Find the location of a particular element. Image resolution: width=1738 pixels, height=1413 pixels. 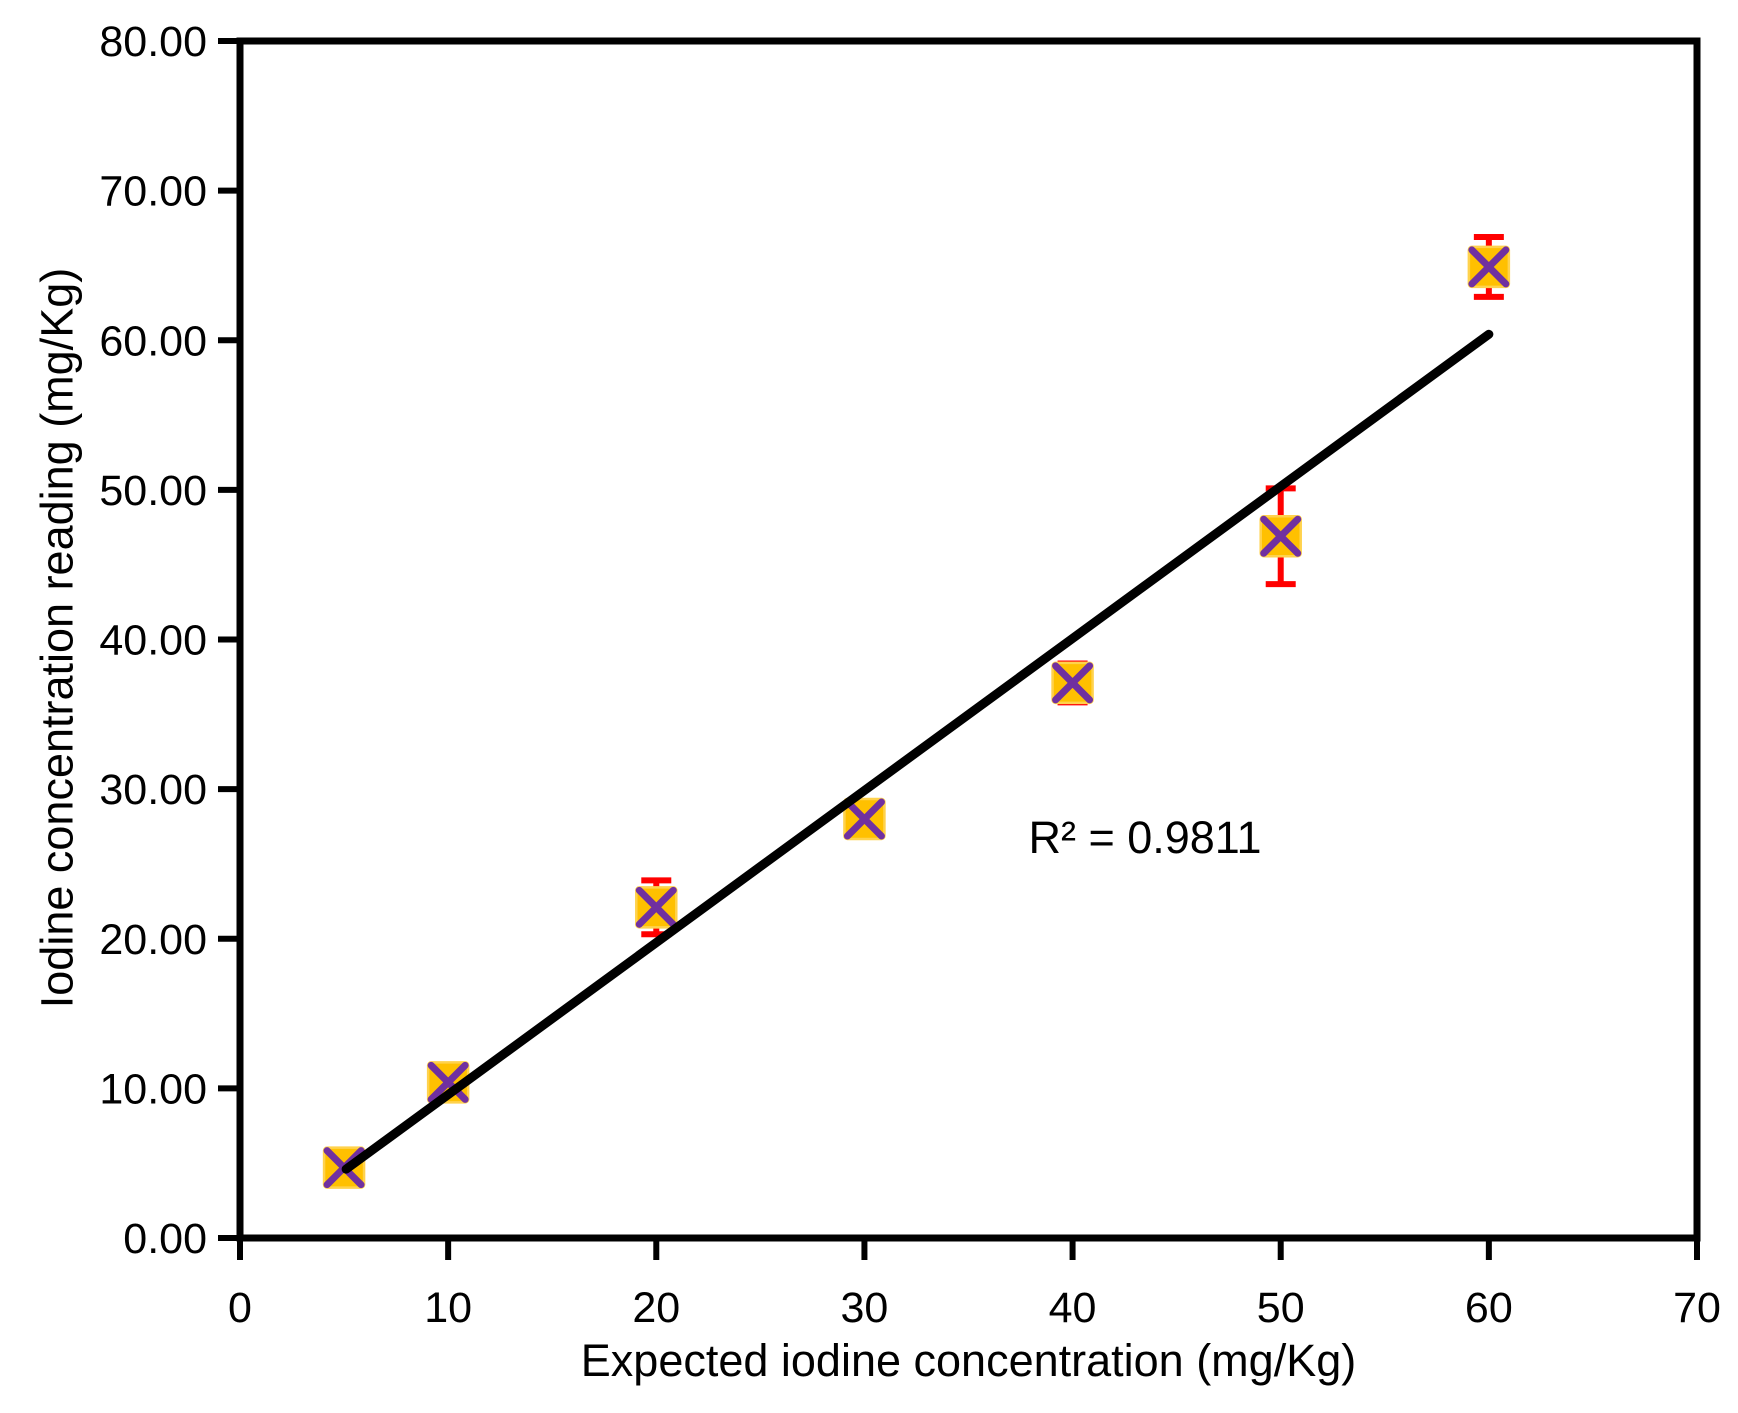

x-tick-label: 30 is located at coordinates (865, 1308).